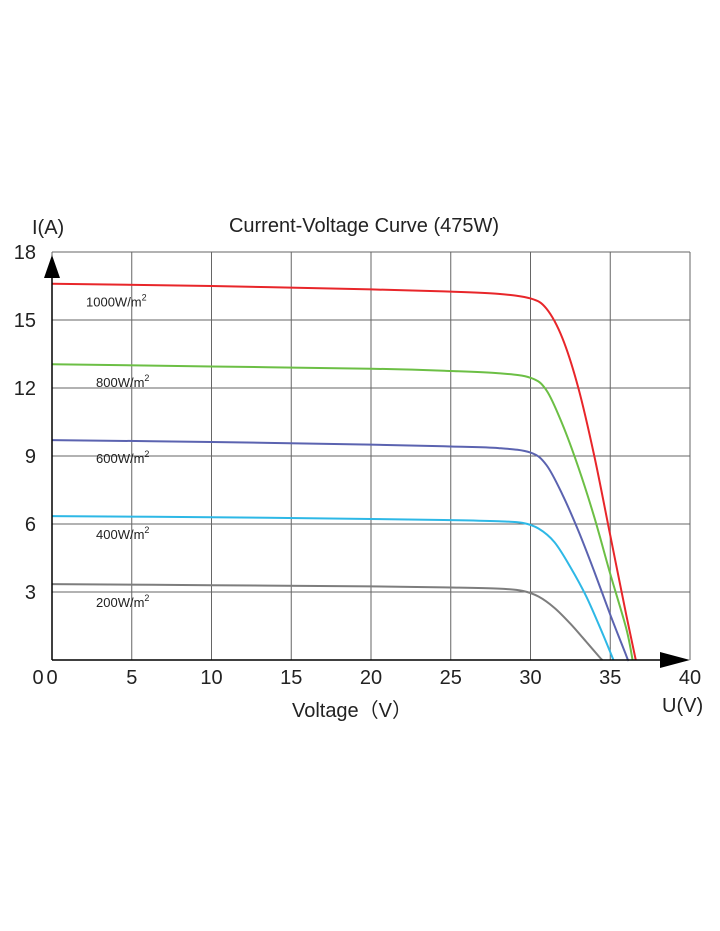 The height and width of the screenshot is (931, 720). Describe the element at coordinates (30, 525) in the screenshot. I see `y-tick-label: 6` at that location.